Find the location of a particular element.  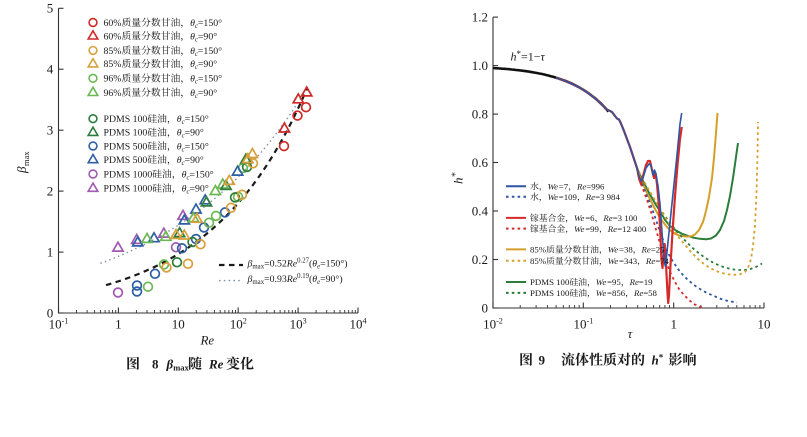

svg-text: =38 is located at coordinates (626, 250).